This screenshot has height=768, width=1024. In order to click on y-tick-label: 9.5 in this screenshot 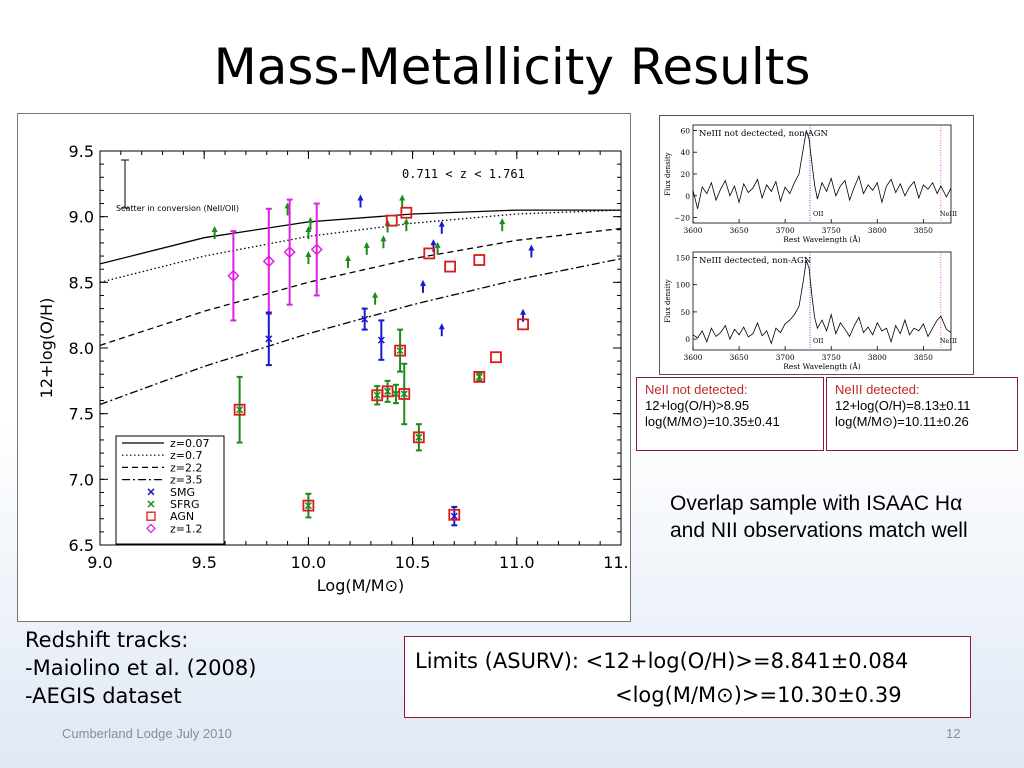, I will do `click(81, 151)`.